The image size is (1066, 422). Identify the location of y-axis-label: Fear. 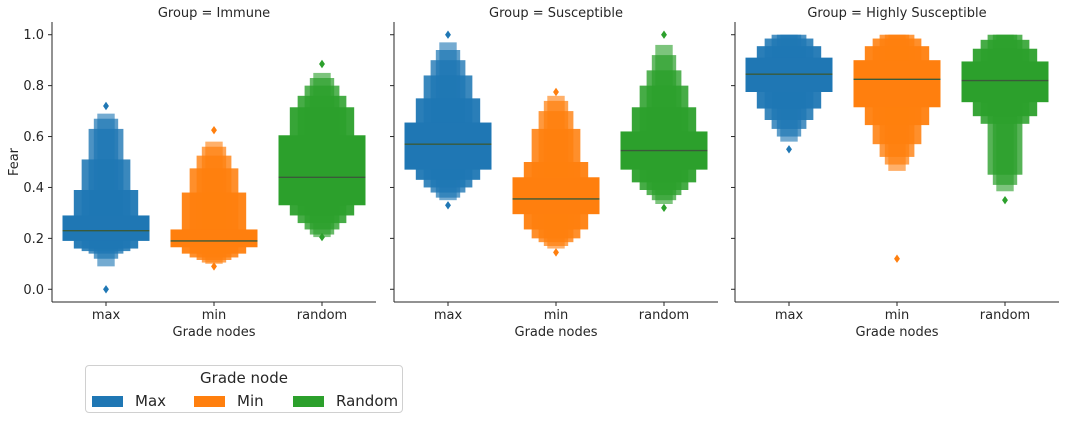
(14, 161).